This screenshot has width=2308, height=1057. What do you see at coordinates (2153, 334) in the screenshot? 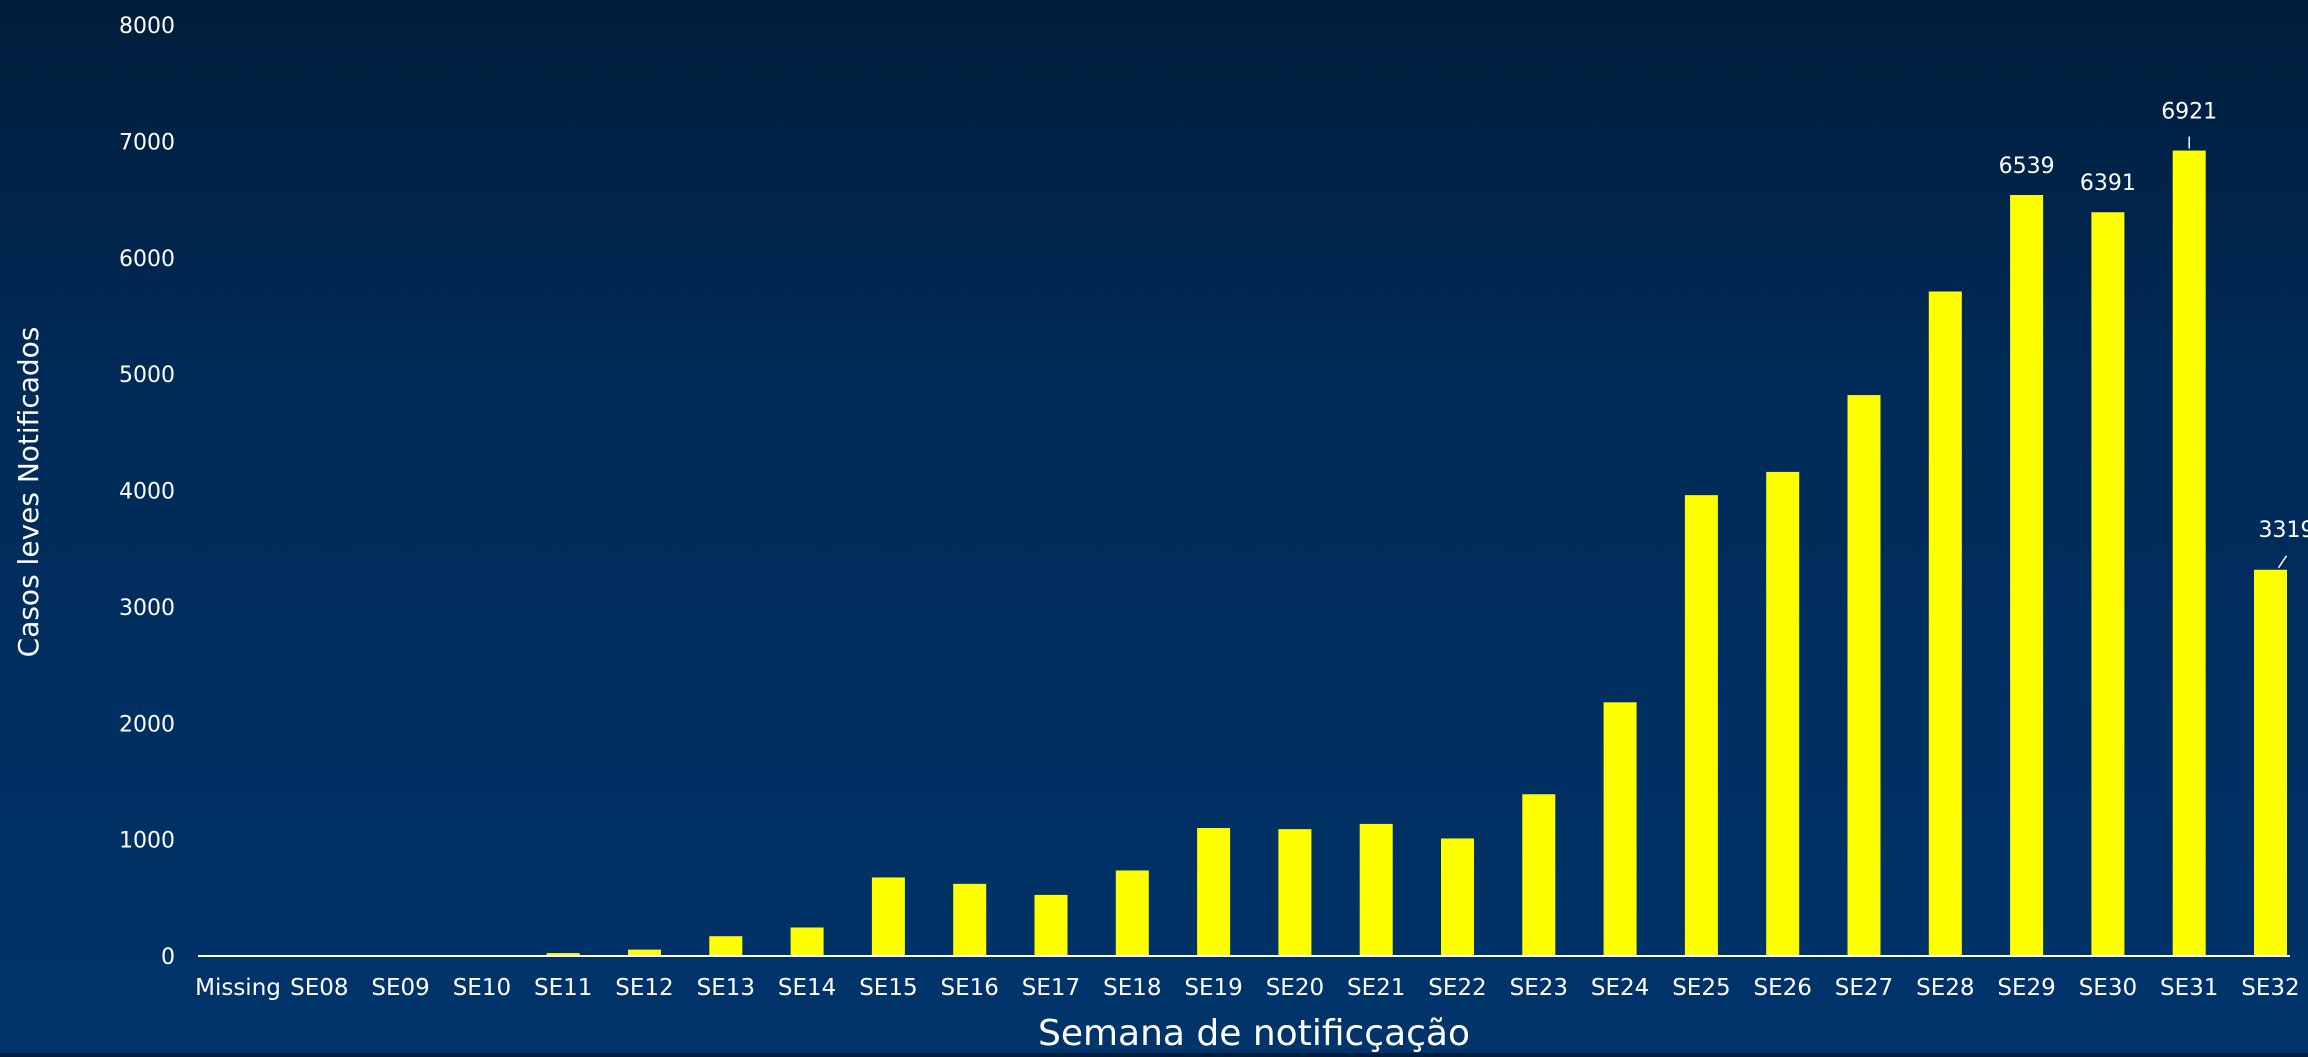
I see `data-labels: 6539 6391 6921 3319` at bounding box center [2153, 334].